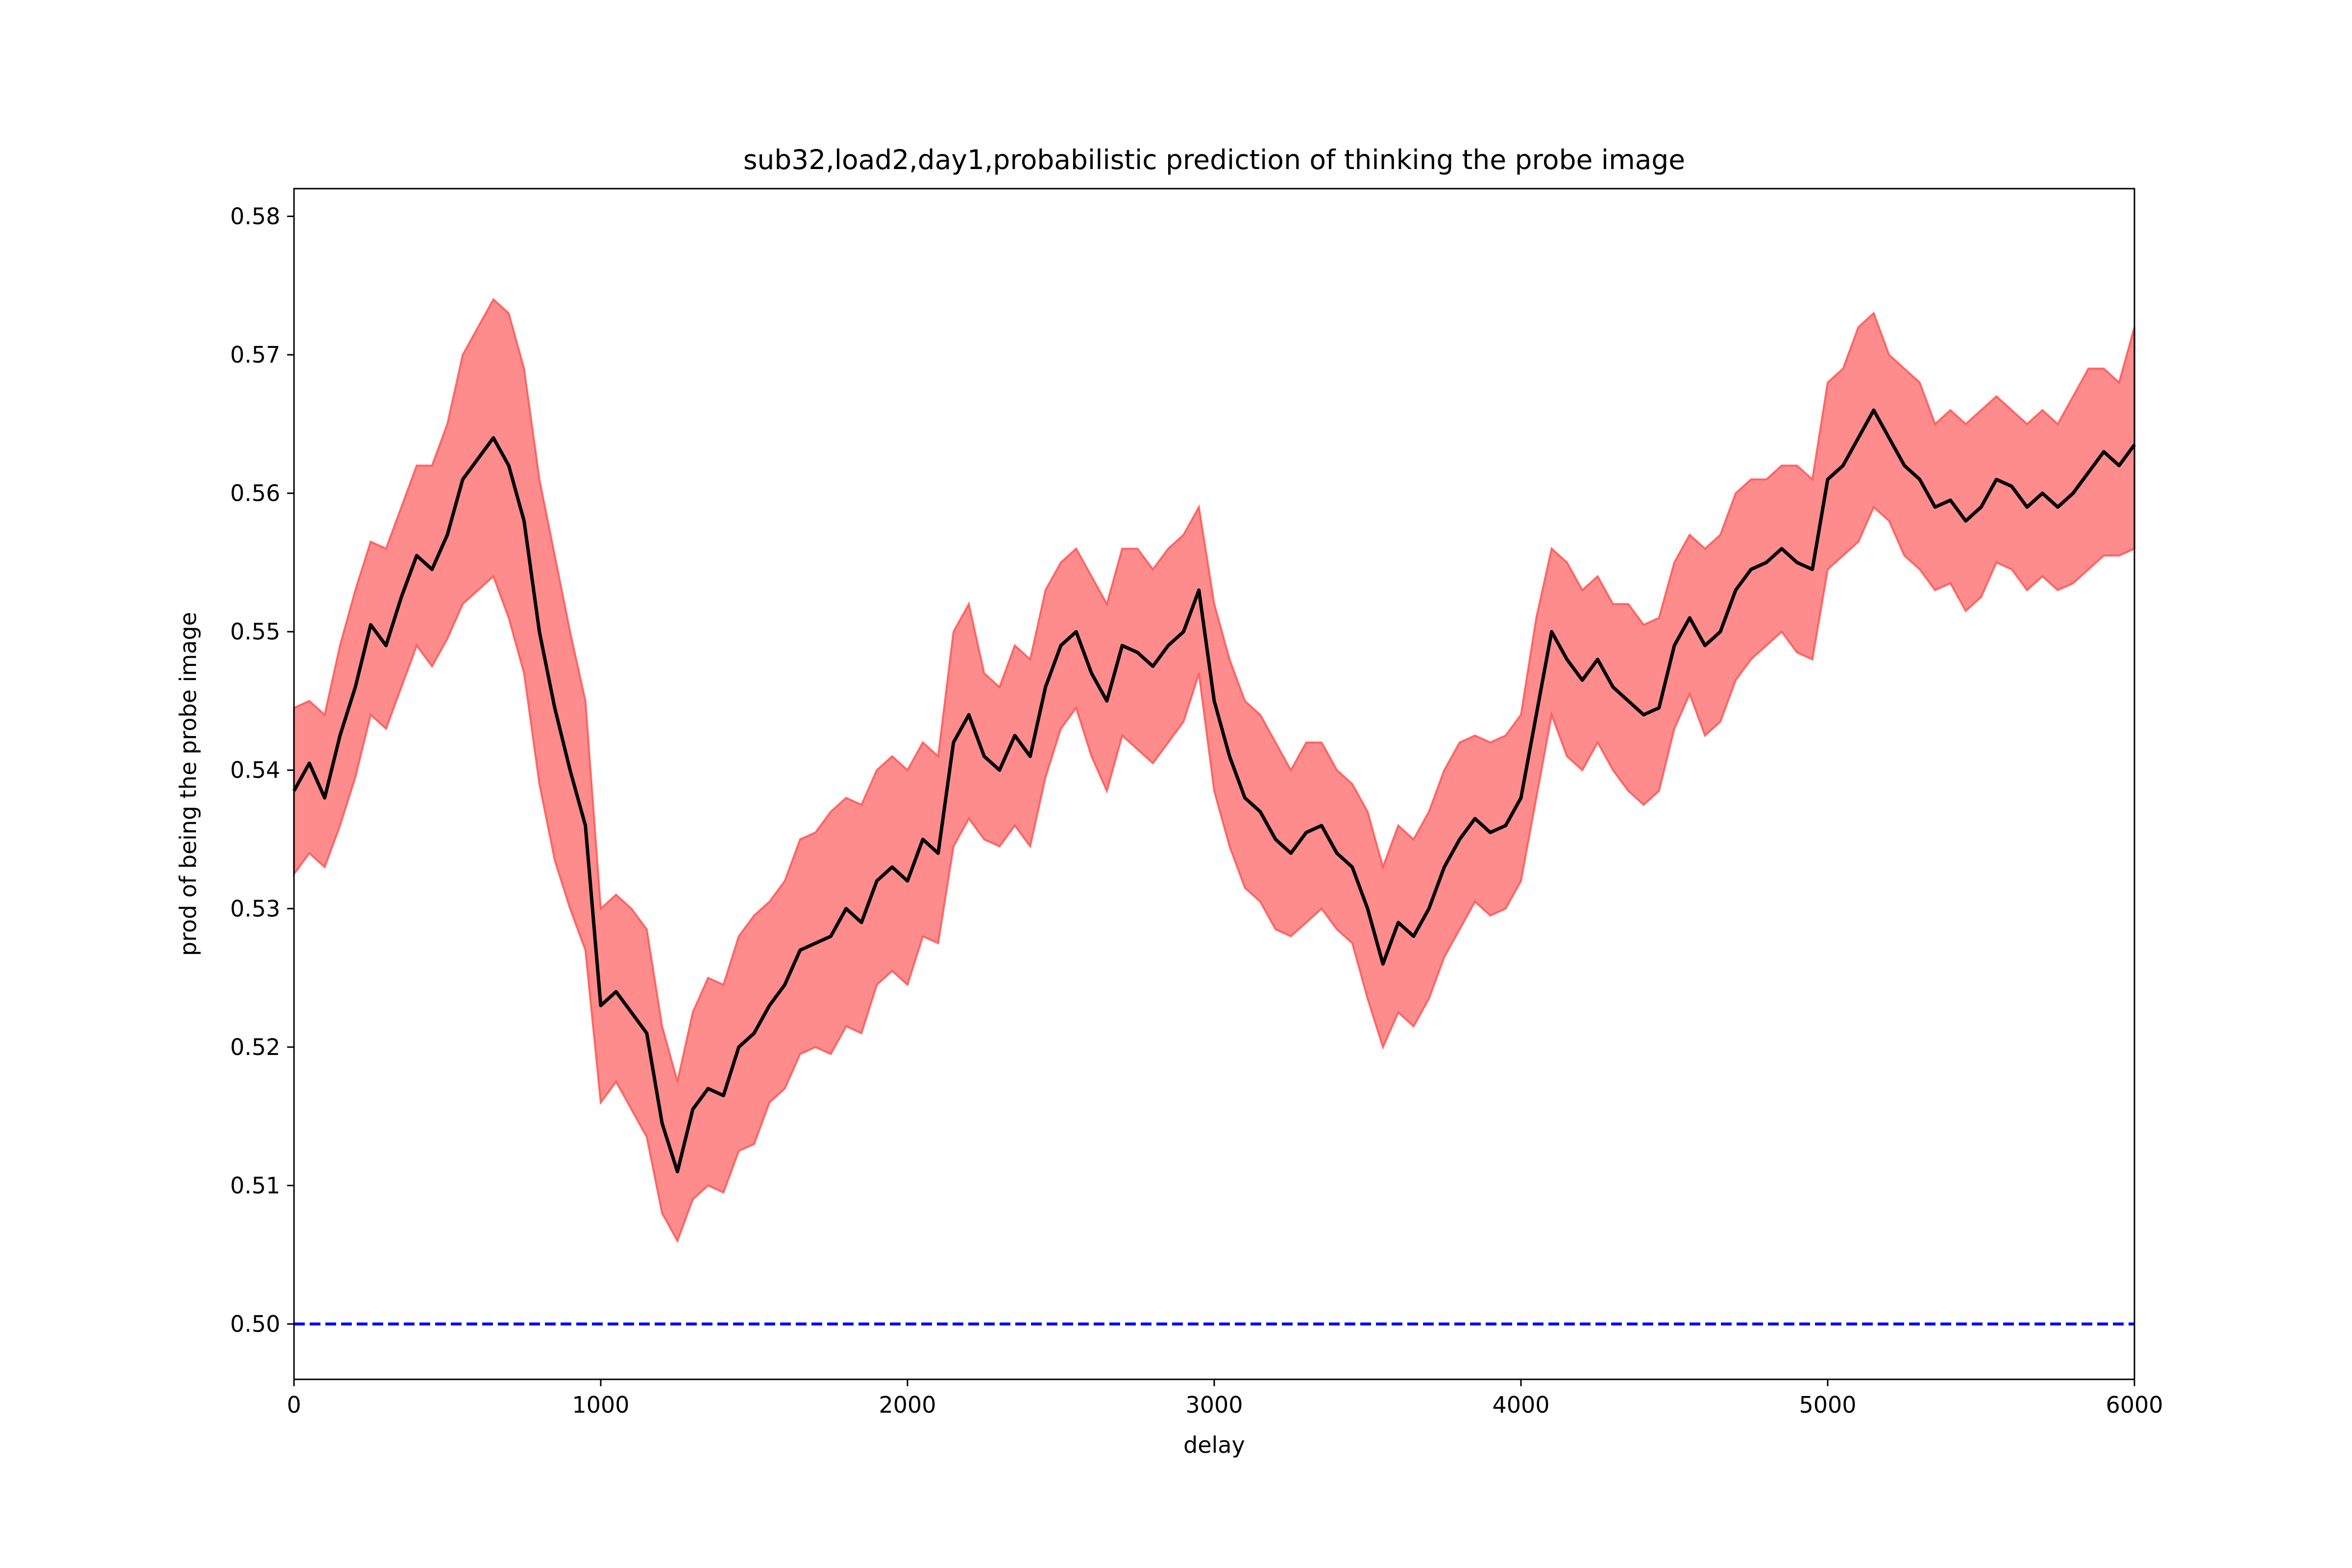  I want to click on x-axis-label: delay, so click(1214, 1445).